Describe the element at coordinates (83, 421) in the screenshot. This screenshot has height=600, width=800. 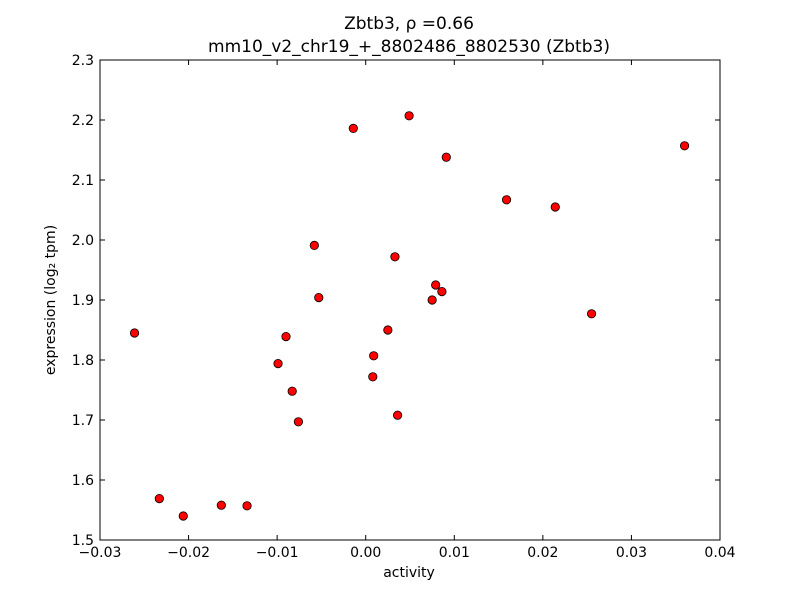
I see `y-tick-label-2: 1.7` at that location.